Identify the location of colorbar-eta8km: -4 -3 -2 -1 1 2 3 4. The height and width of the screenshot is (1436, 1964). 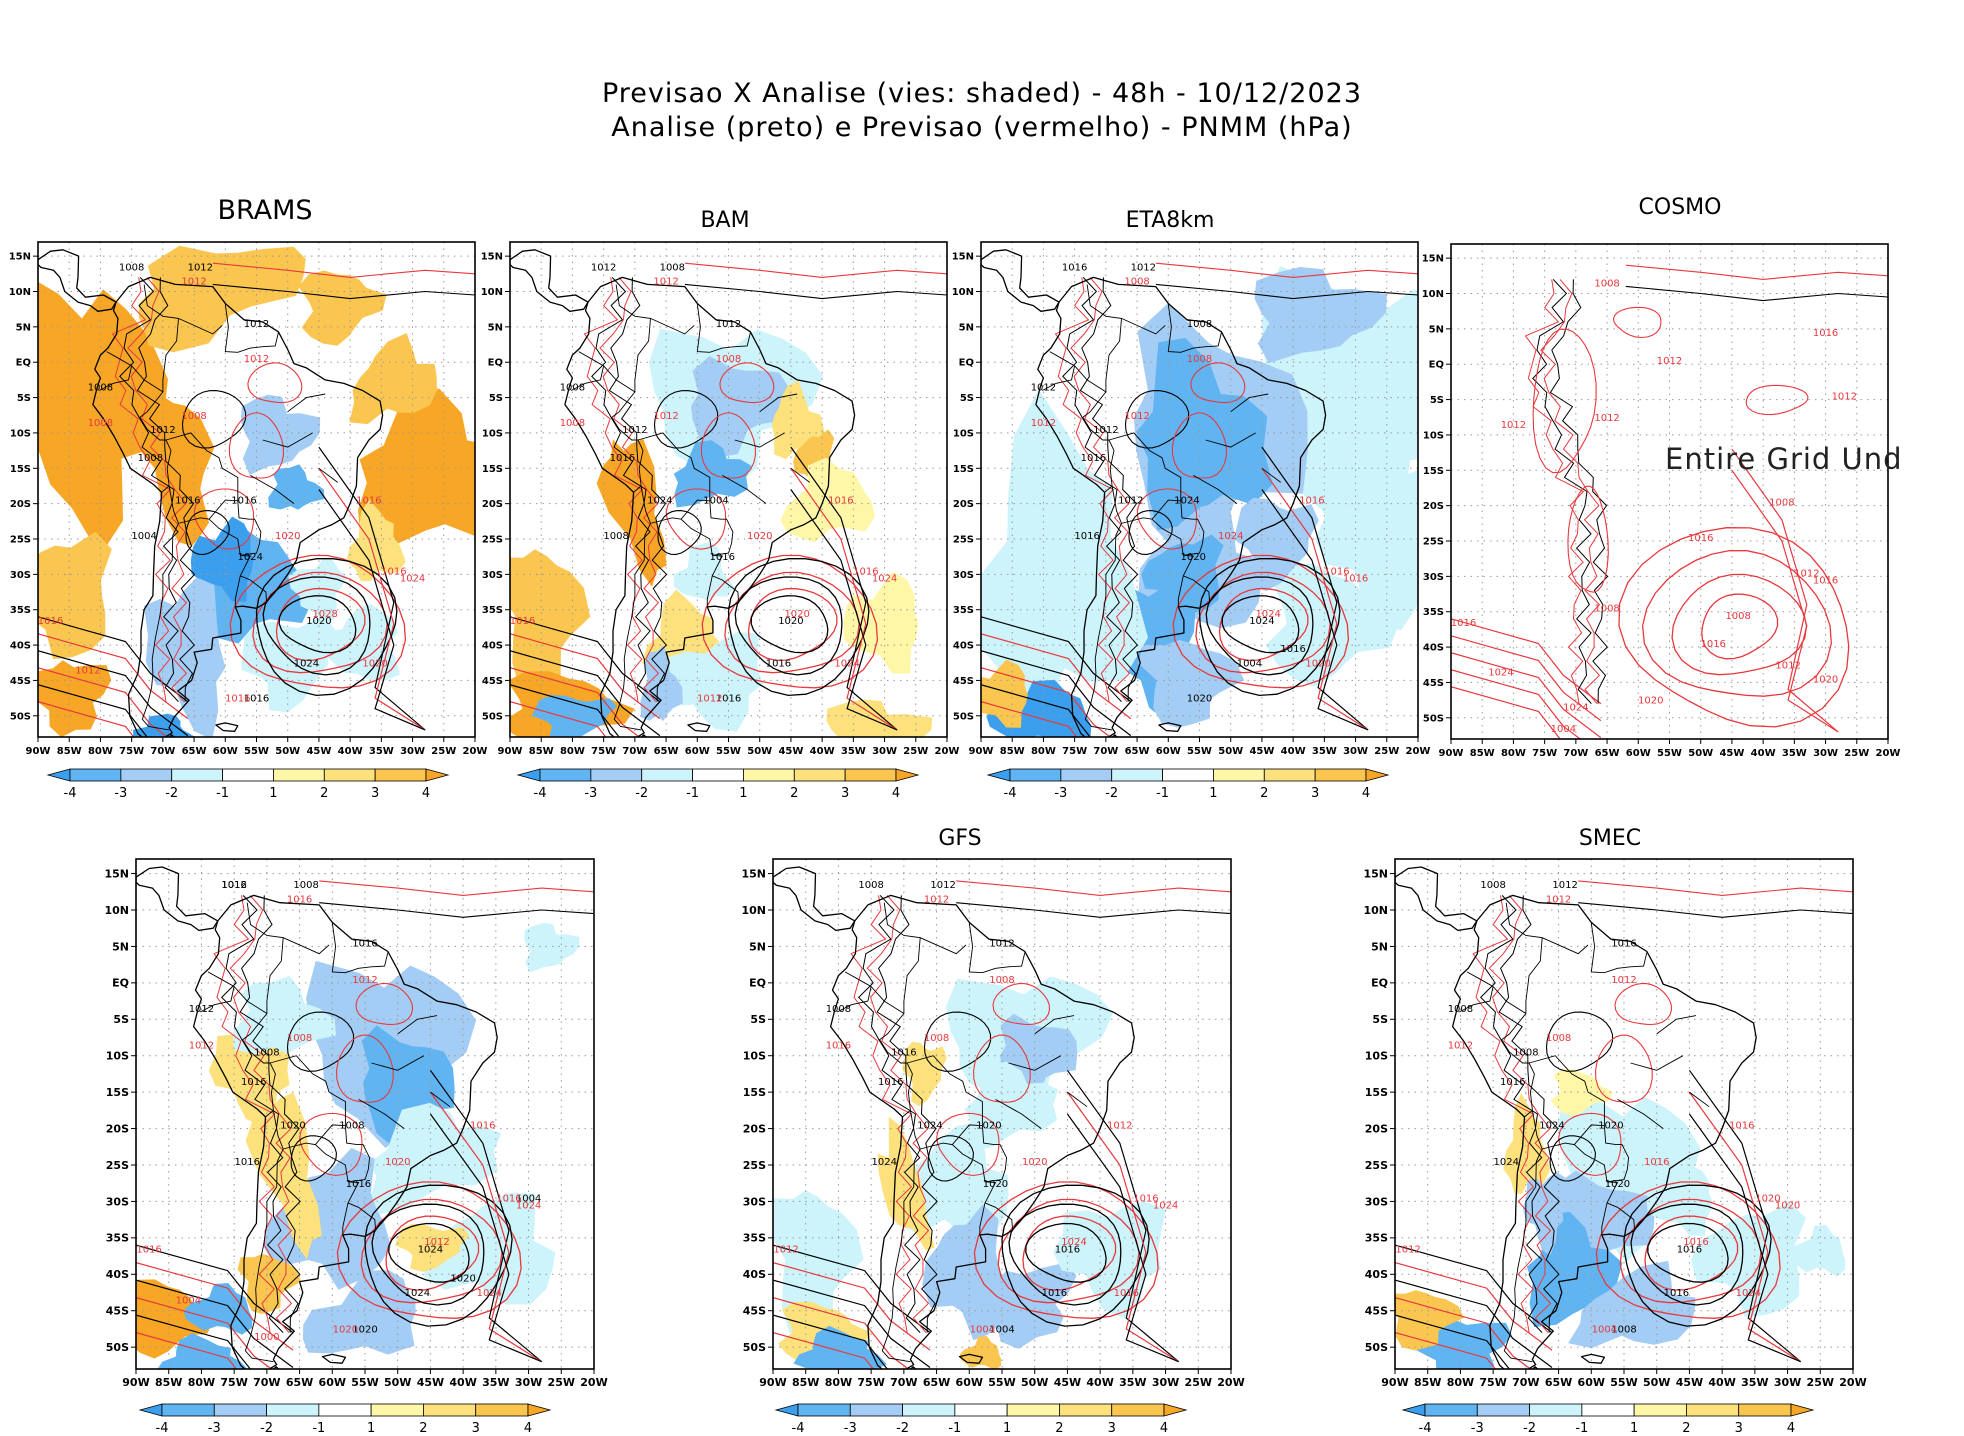
(1188, 788).